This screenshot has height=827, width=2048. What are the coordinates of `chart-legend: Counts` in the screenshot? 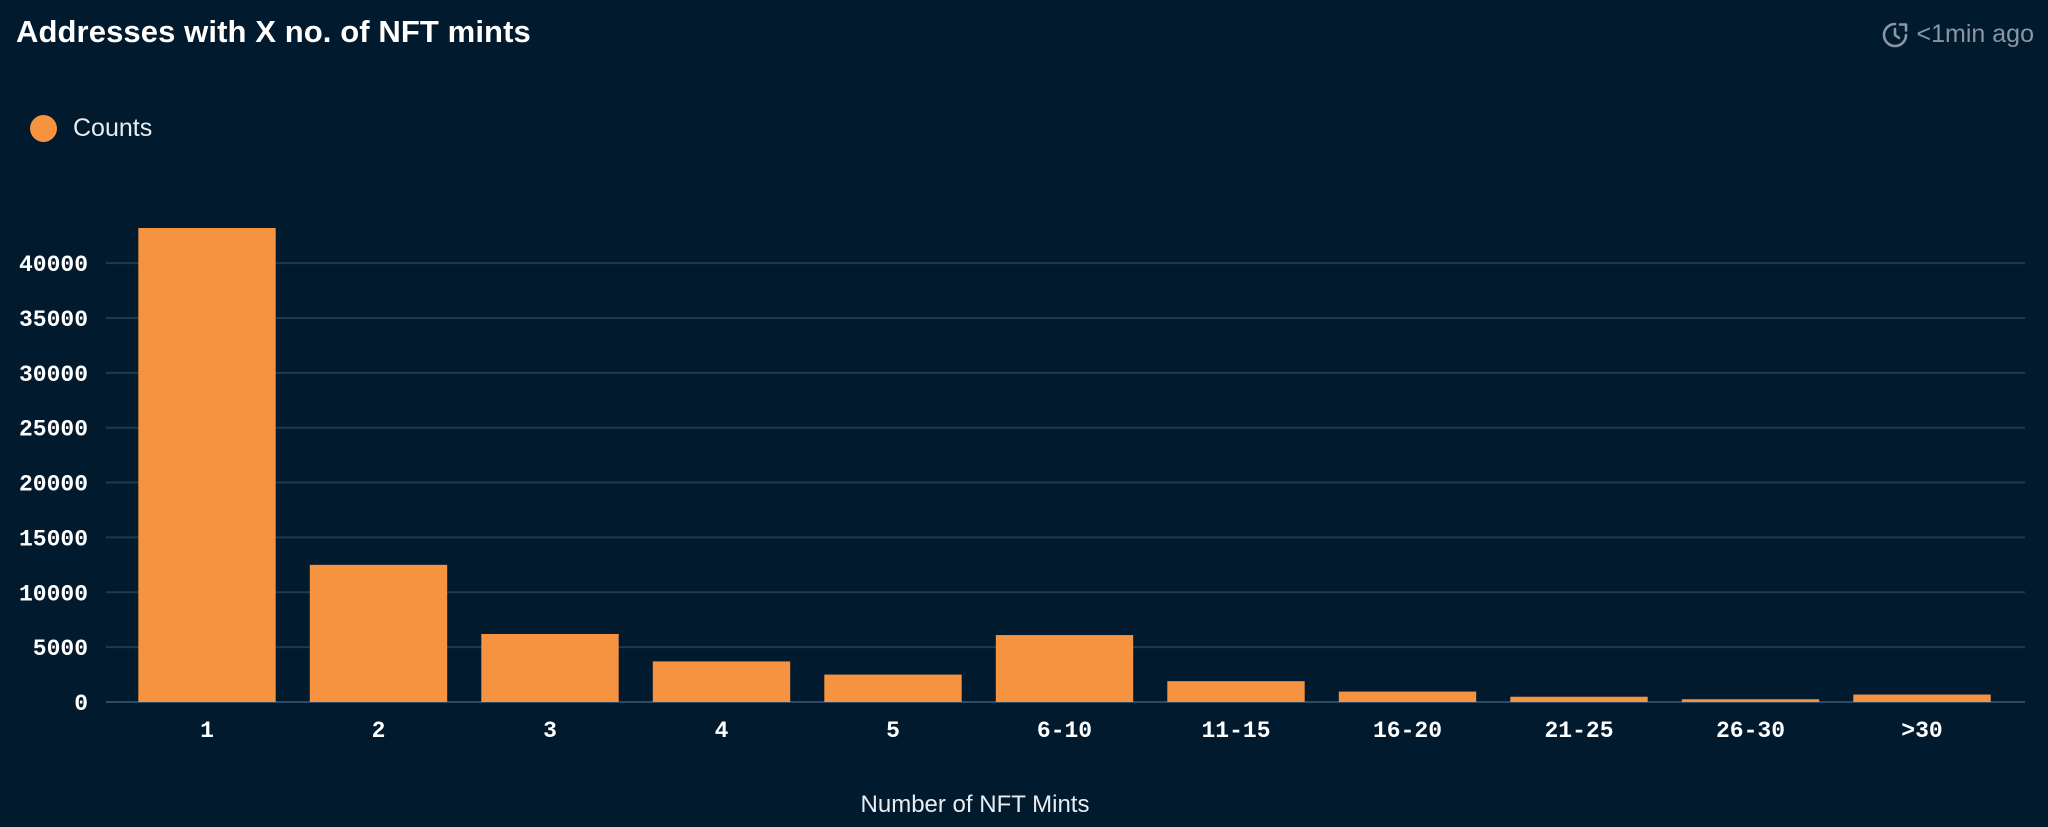 It's located at (91, 128).